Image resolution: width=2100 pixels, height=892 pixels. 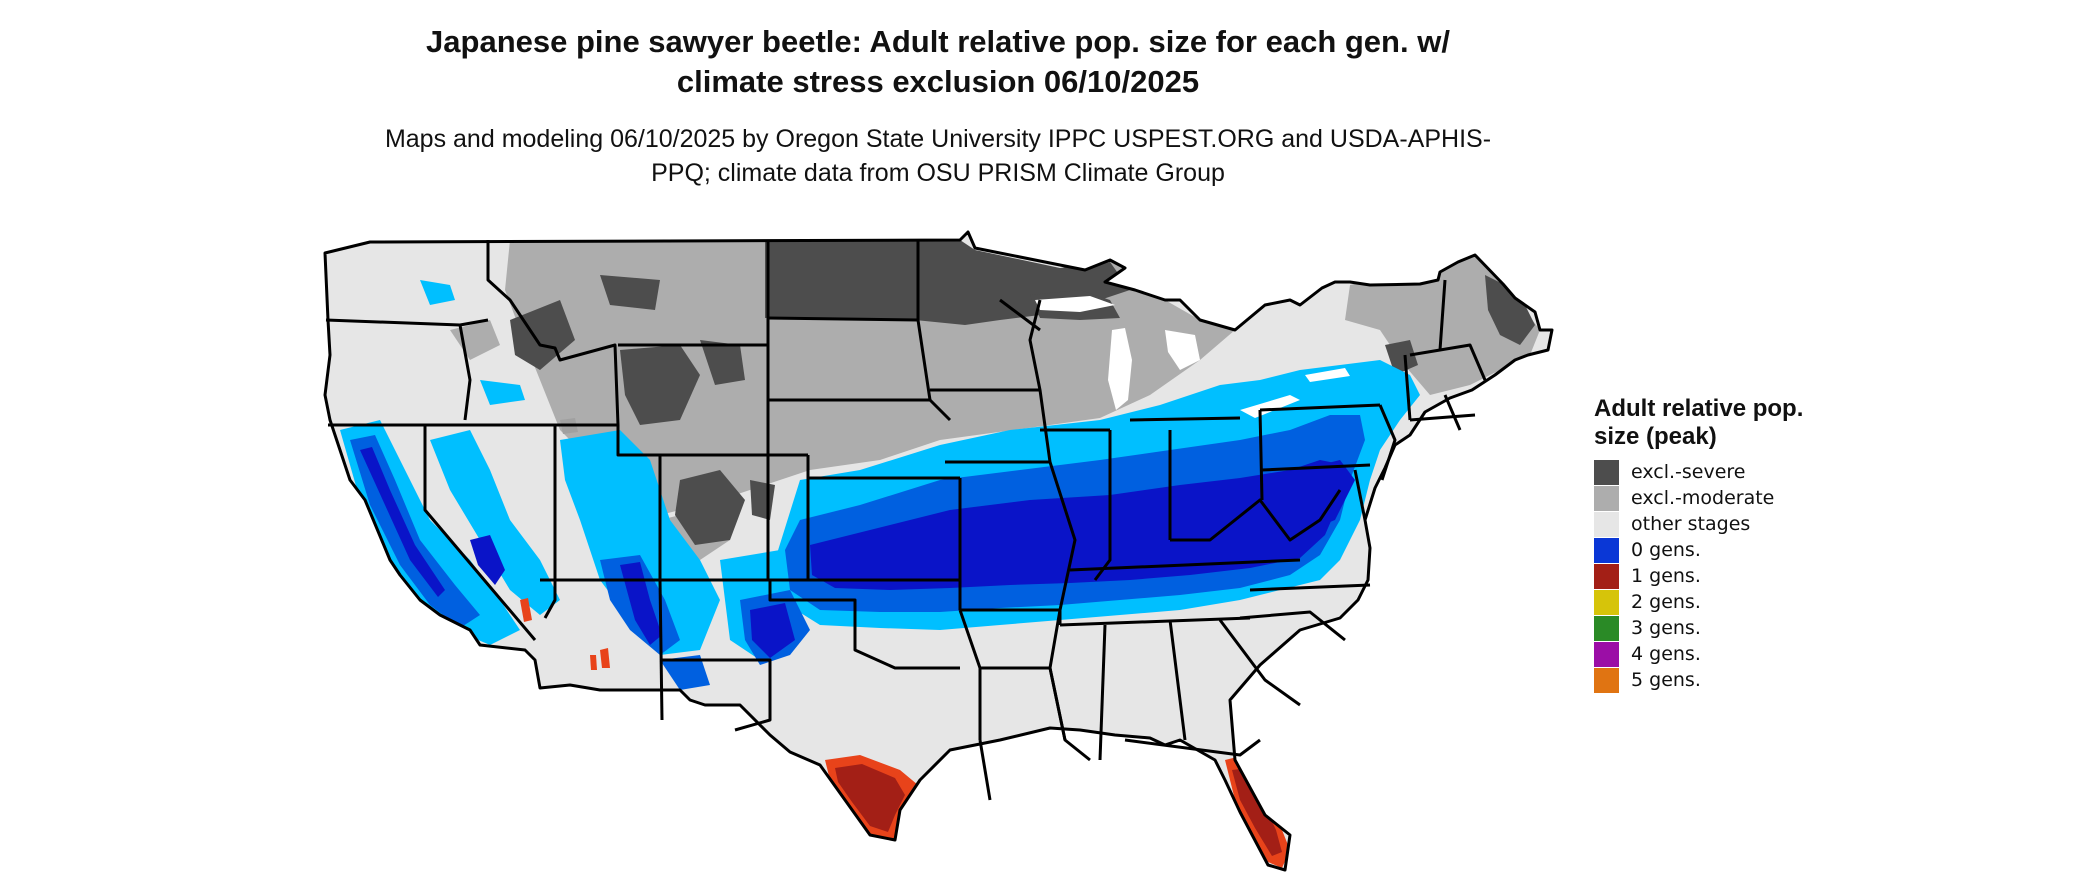 I want to click on legend-title: Adult relative pop. size (peak), so click(x=1699, y=422).